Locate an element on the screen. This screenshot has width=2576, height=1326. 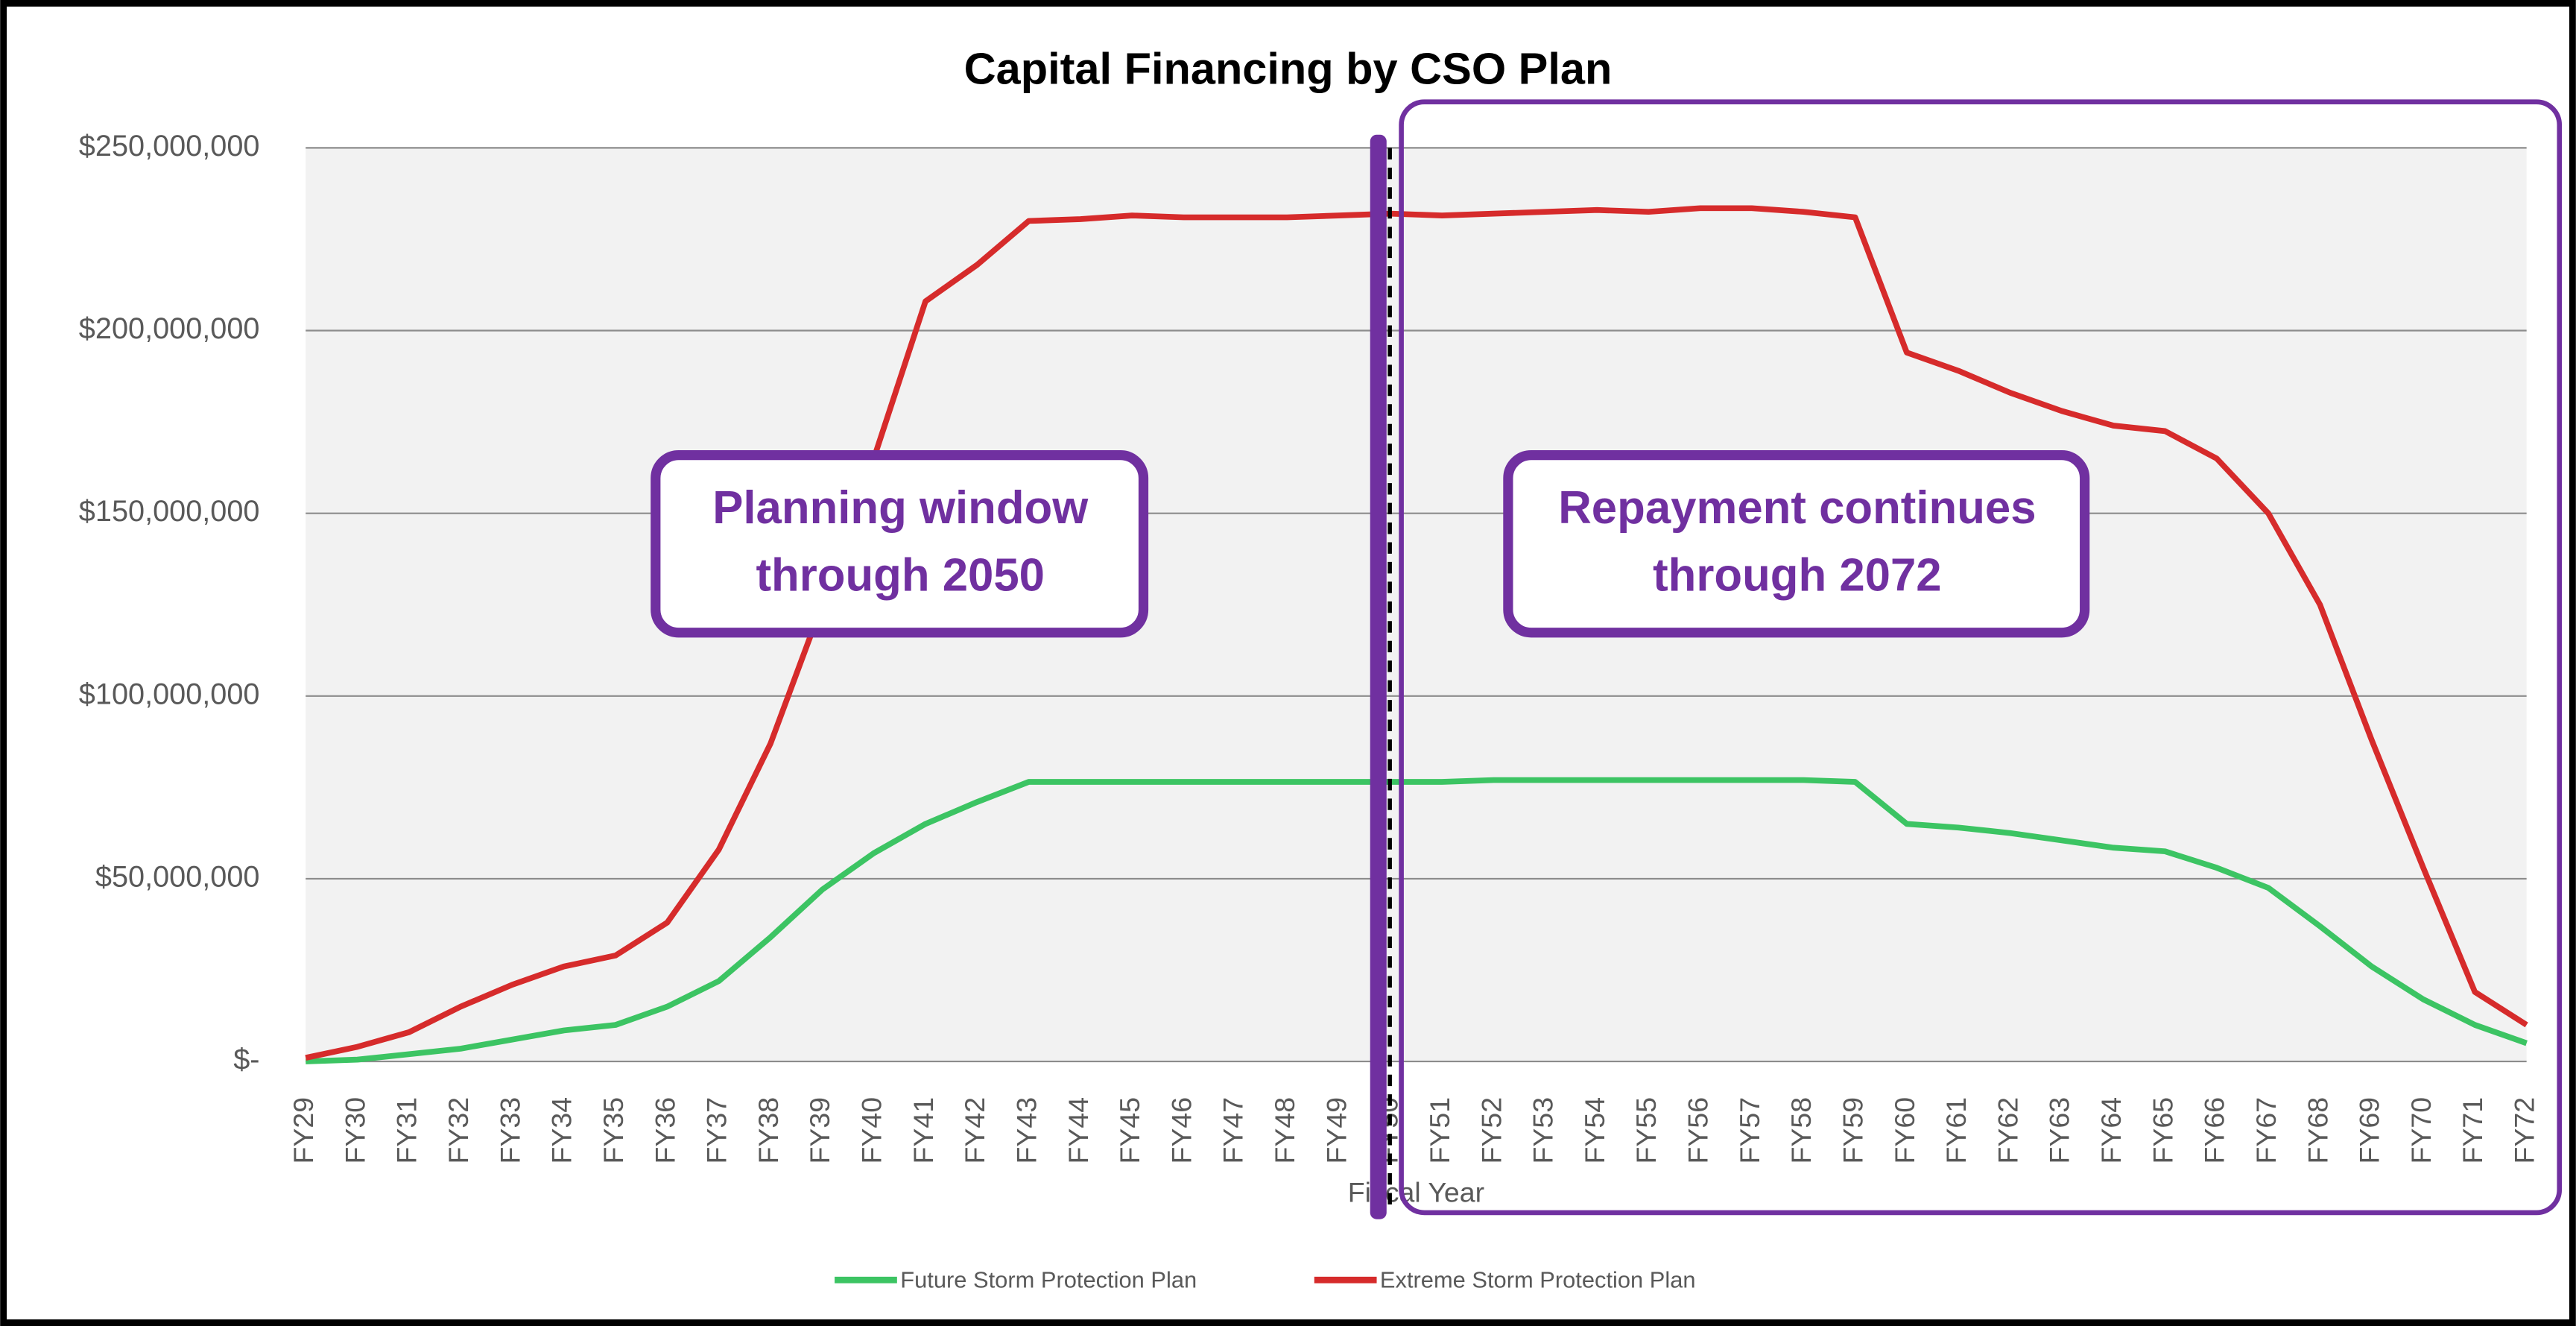
x-axis-label: Fiscal Year is located at coordinates (1416, 1192).